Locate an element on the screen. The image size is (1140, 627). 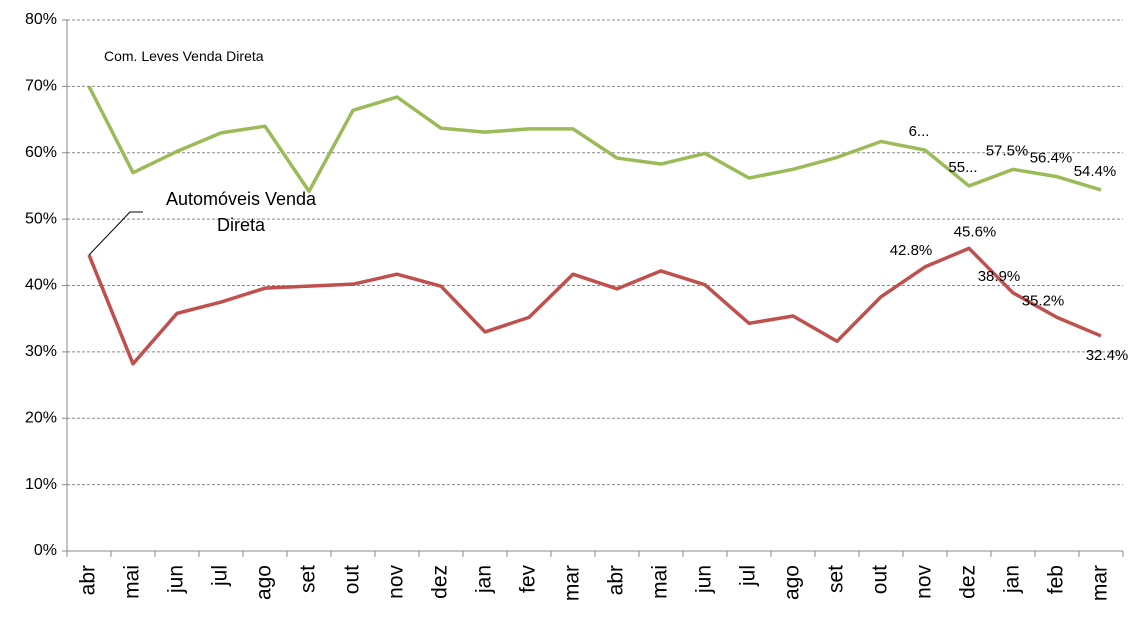
y-tick-label: 20% is located at coordinates (41, 417).